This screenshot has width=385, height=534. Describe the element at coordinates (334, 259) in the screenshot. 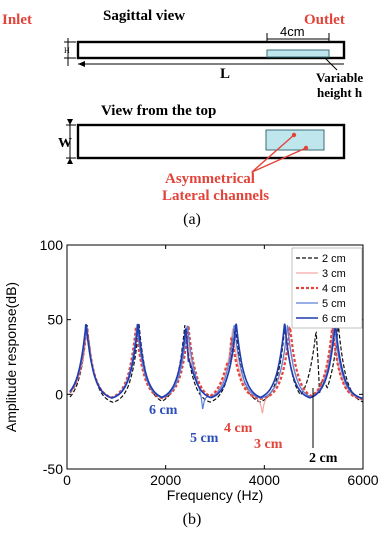

I see `legend-label: 2 cm` at that location.